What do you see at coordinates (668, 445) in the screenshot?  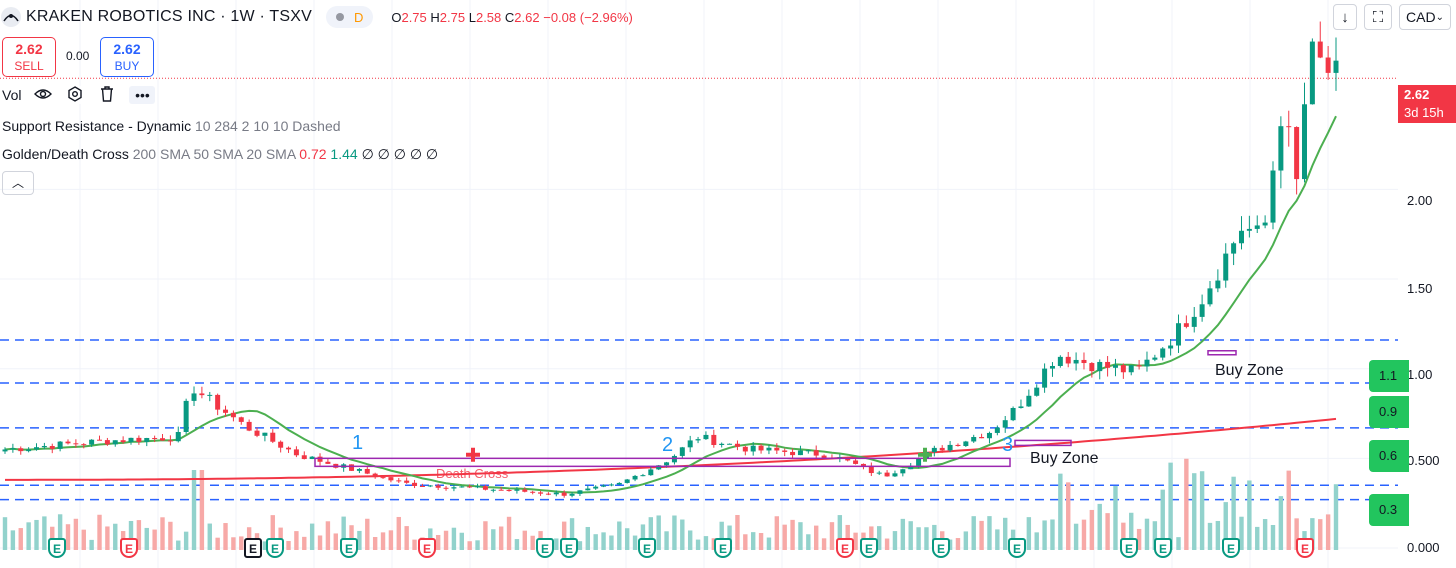 I see `wave-label-2: 2` at bounding box center [668, 445].